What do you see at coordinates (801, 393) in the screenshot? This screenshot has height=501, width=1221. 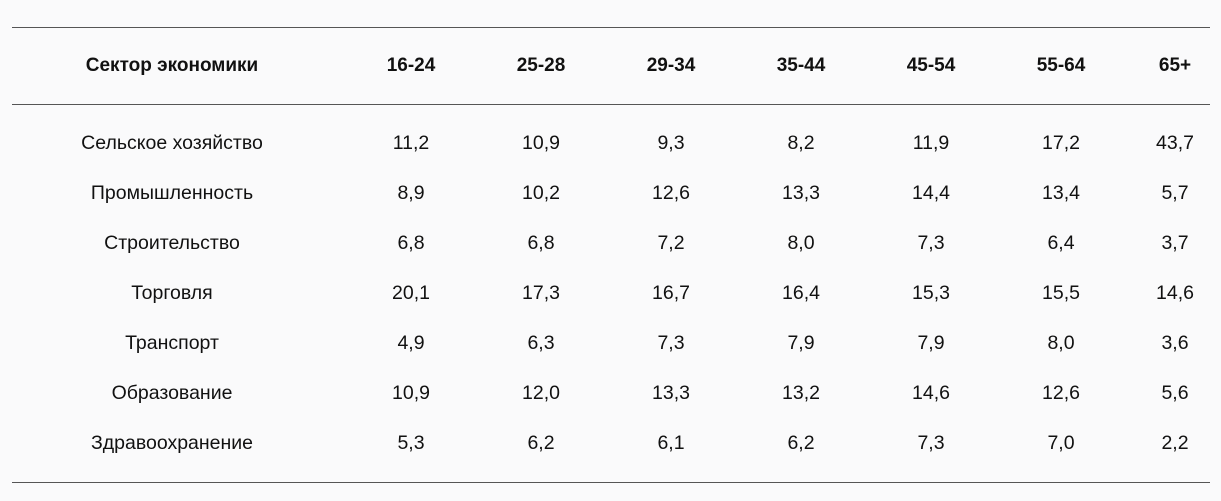 I see `table-cell: 13,2` at bounding box center [801, 393].